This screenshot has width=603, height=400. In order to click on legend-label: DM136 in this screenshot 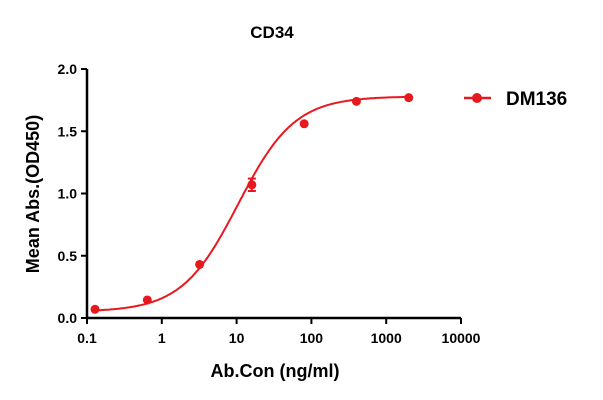, I will do `click(536, 99)`.